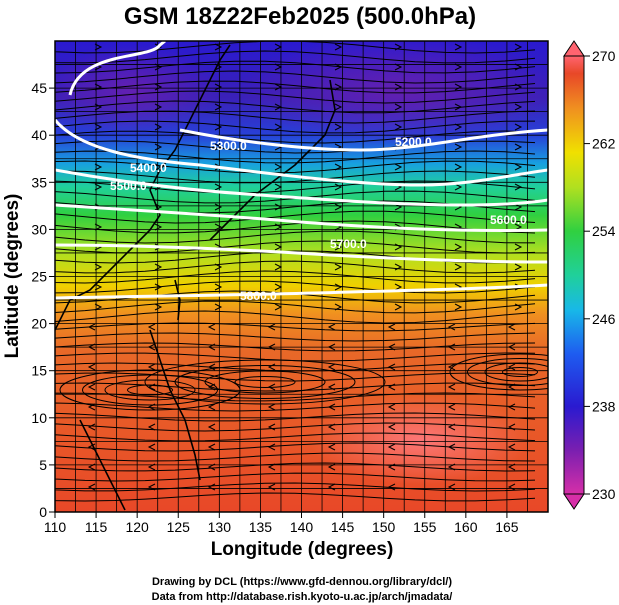  What do you see at coordinates (302, 549) in the screenshot?
I see `x-axis-title: Longitude (degrees)` at bounding box center [302, 549].